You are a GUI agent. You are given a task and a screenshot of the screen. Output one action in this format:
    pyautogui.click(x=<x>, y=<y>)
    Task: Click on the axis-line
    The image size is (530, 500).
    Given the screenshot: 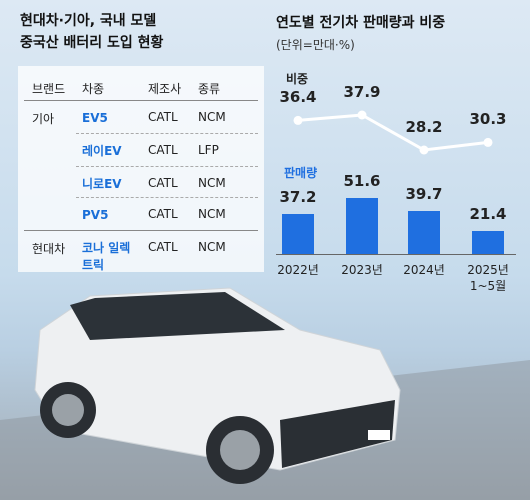 What is the action you would take?
    pyautogui.click(x=396, y=254)
    